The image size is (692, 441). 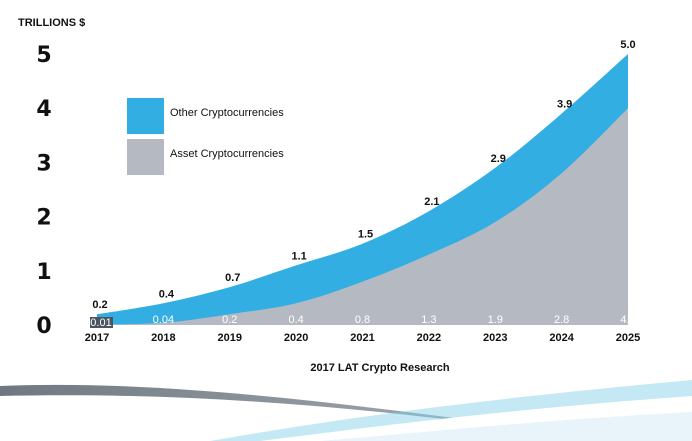 I want to click on total-value-label: 5.0, so click(x=627, y=45).